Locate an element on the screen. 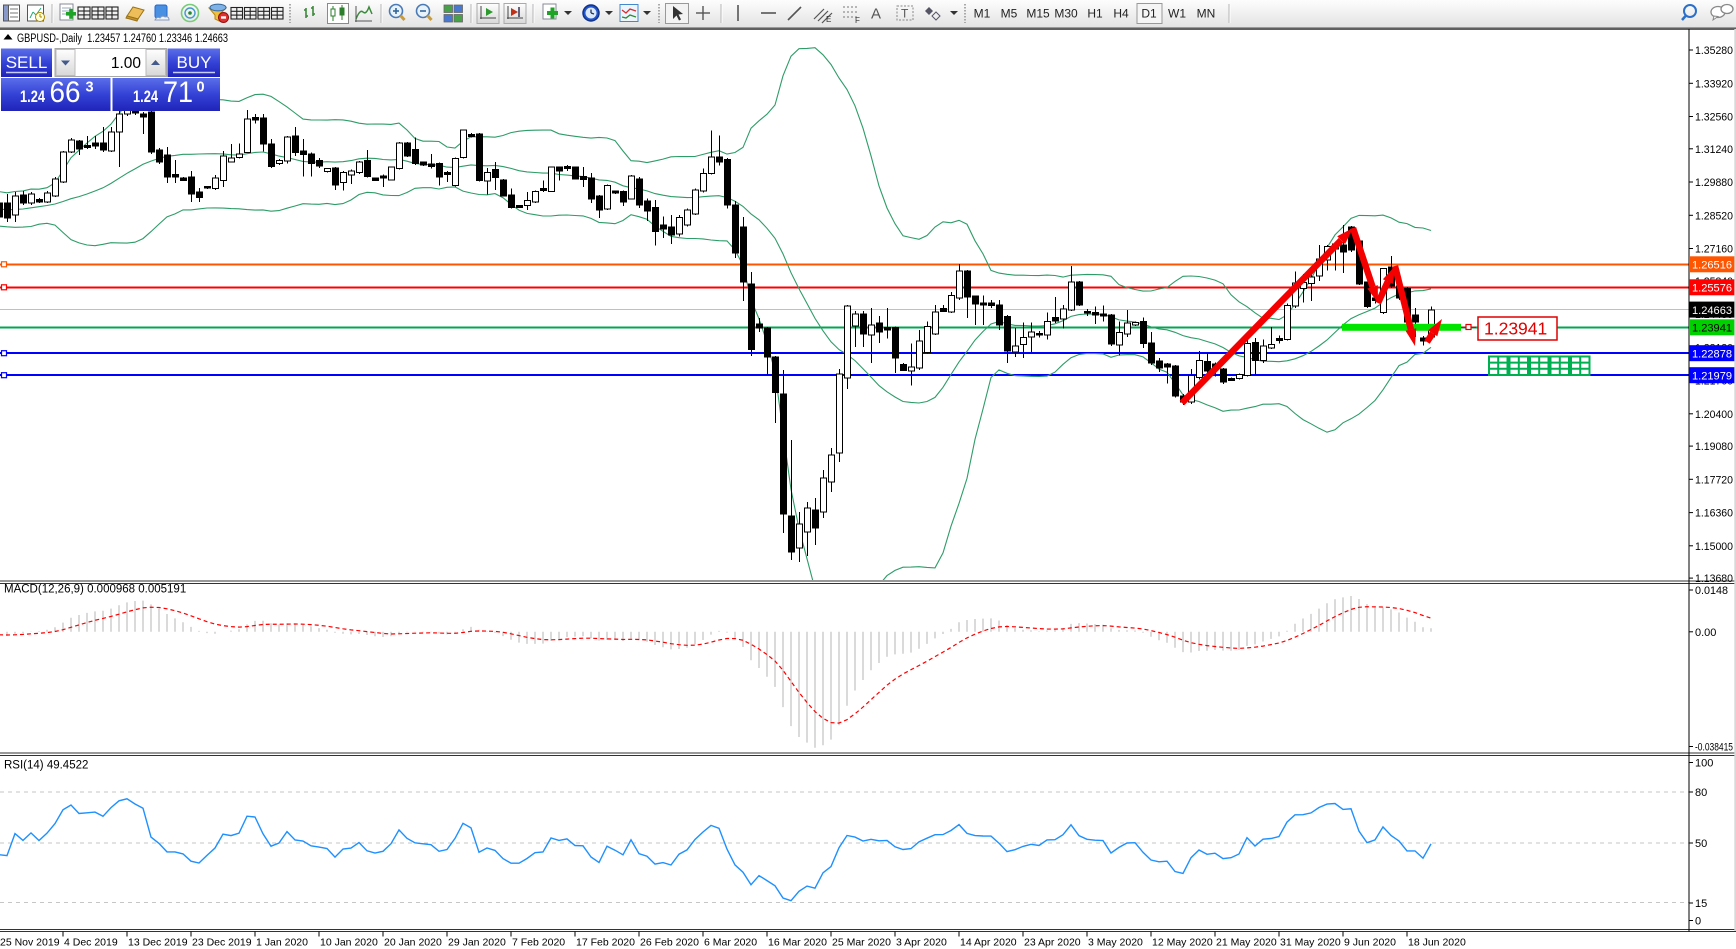 The height and width of the screenshot is (949, 1736). svg-text: 1.21979 is located at coordinates (1712, 376).